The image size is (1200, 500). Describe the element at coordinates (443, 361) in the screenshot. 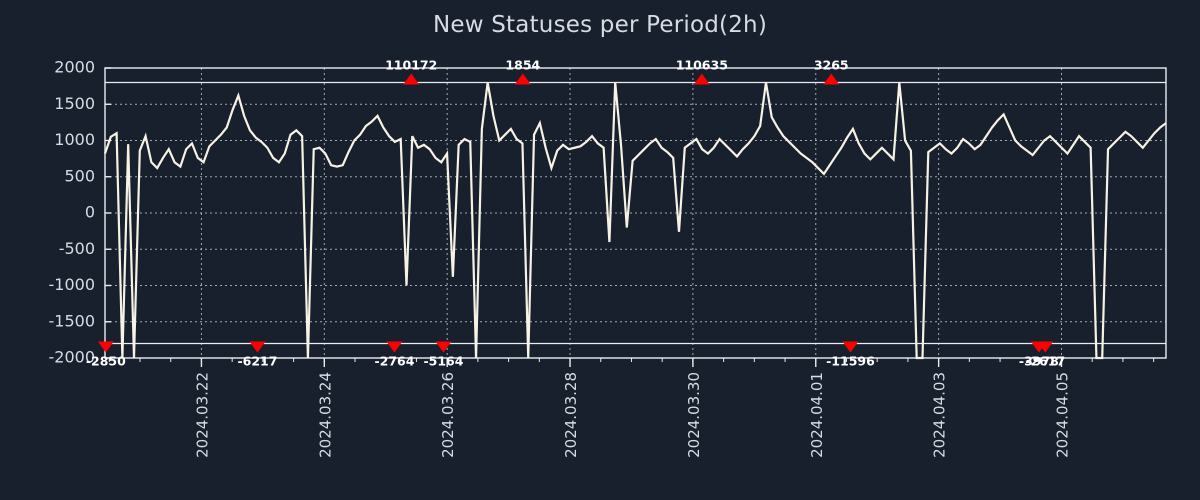

I see `annotation-label: -5164` at that location.